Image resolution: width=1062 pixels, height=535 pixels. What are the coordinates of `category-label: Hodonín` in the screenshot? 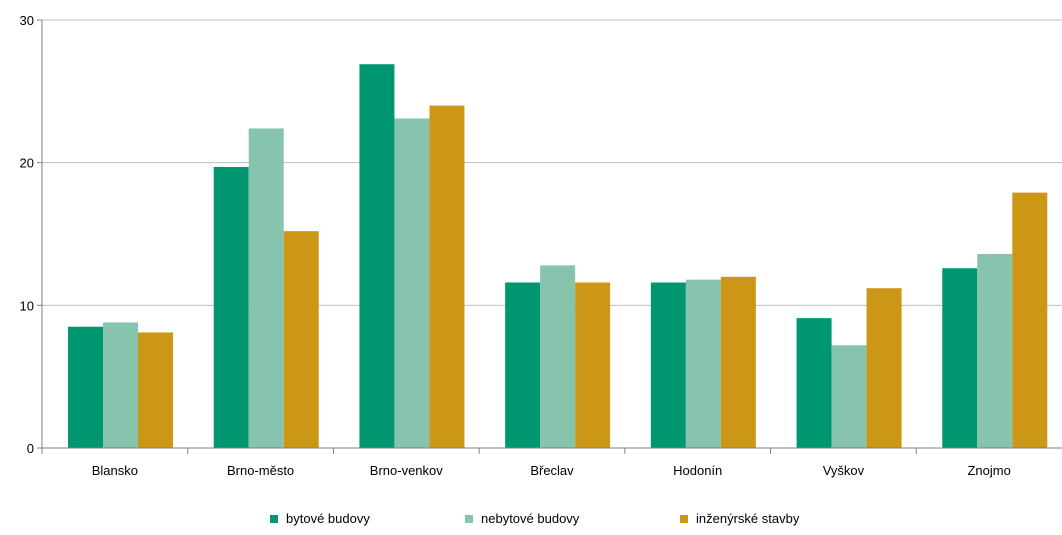 It's located at (697, 470).